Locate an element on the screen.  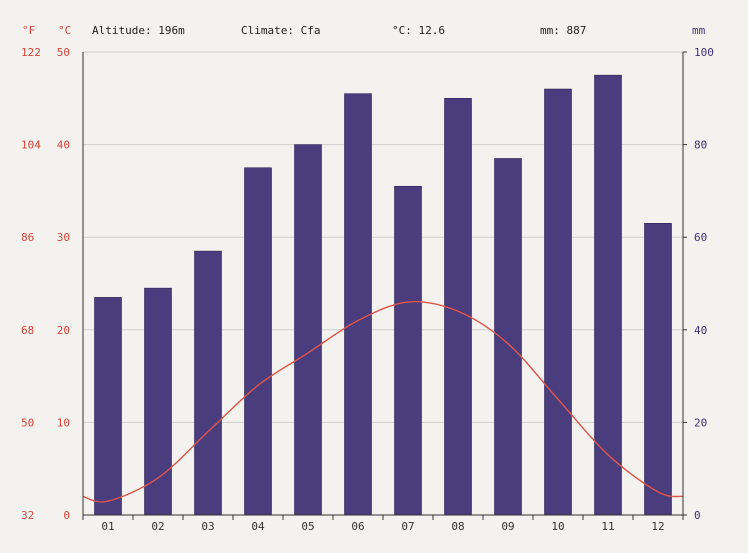
month-tick-label: 02 is located at coordinates (157, 526).